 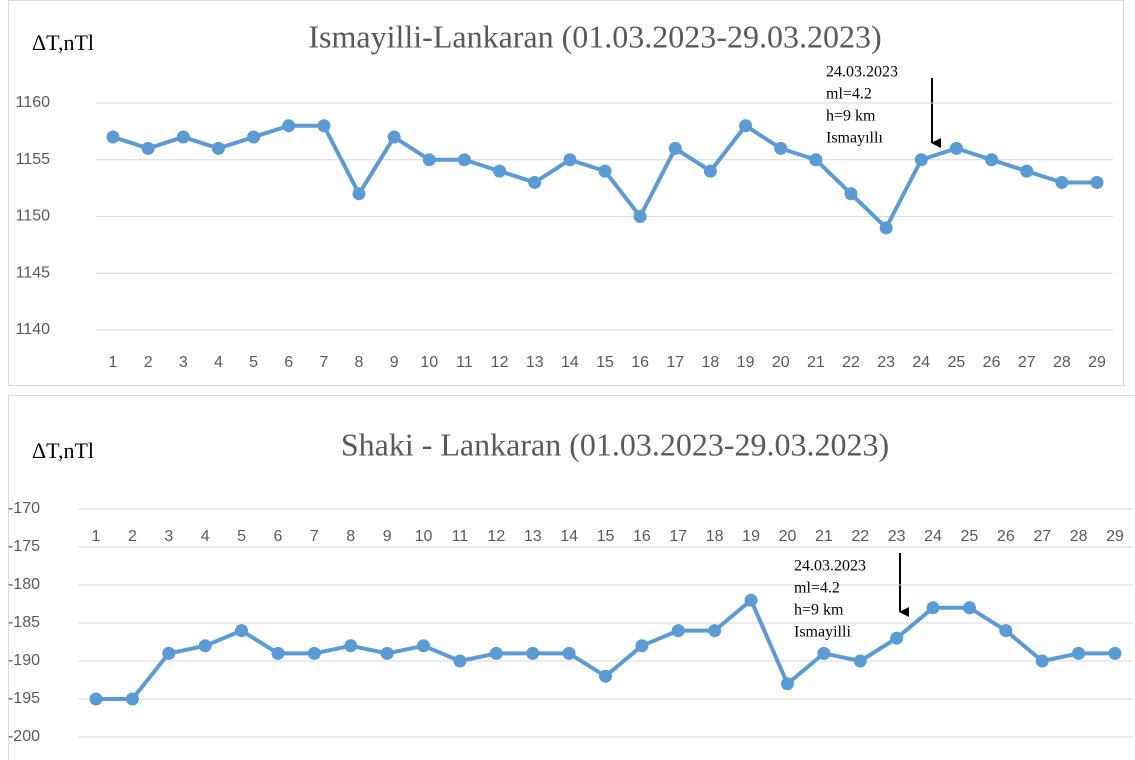 What do you see at coordinates (33, 329) in the screenshot?
I see `y-tick-label: 1140` at bounding box center [33, 329].